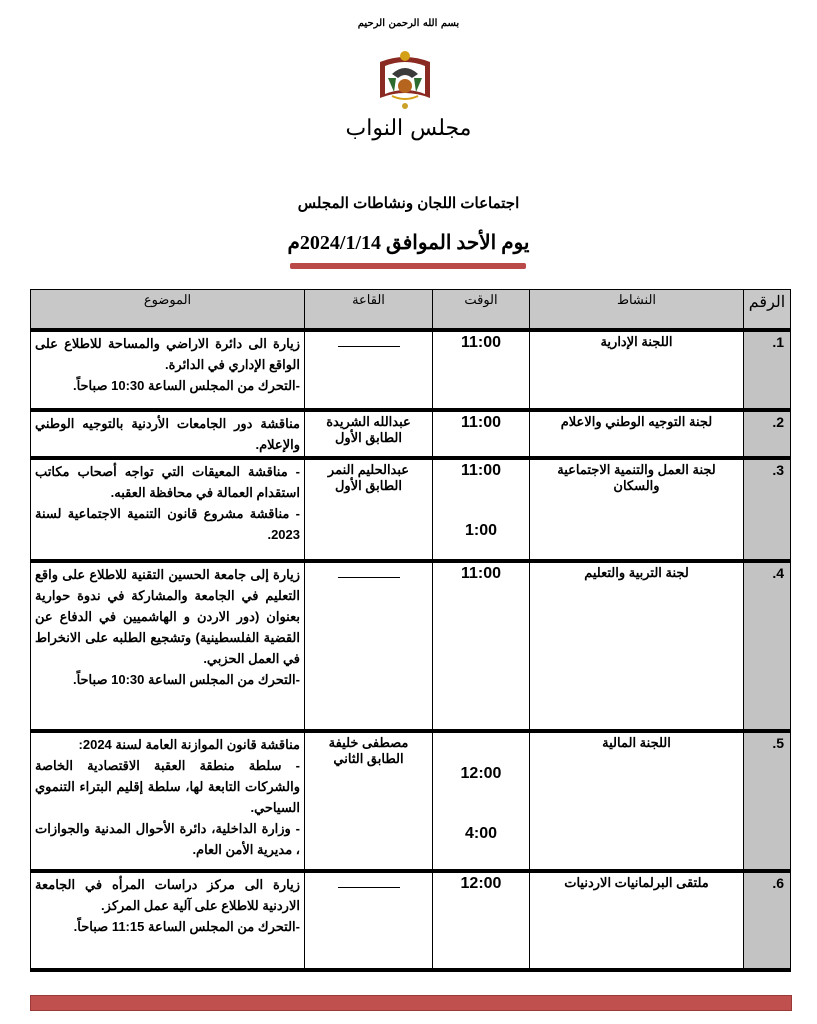  I want to click on hall-line: الطابق الثاني, so click(368, 758).